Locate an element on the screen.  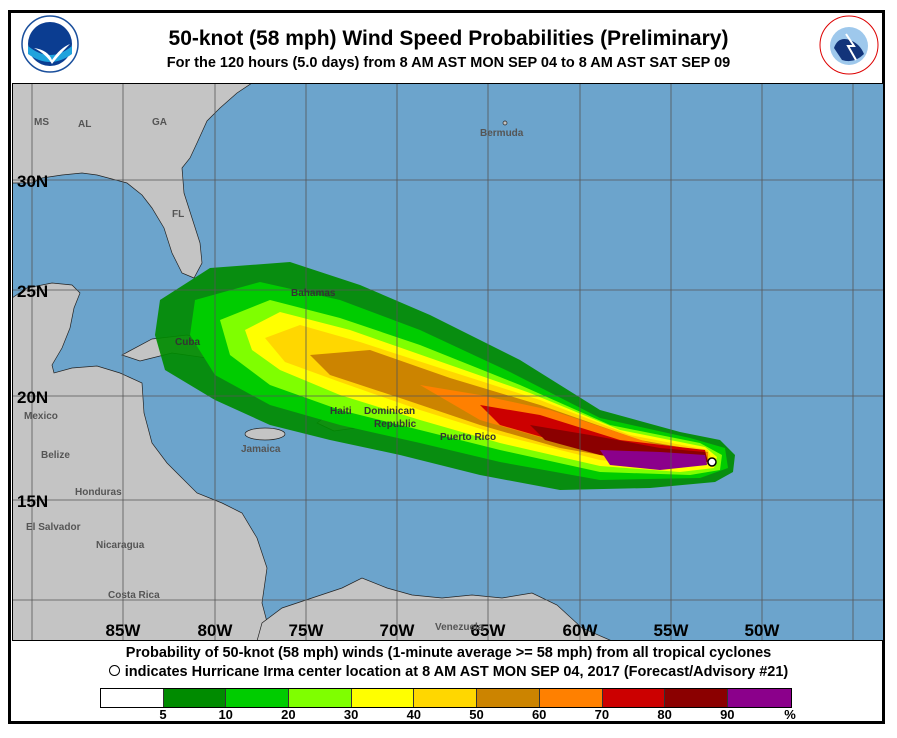
legend-label: 60 is located at coordinates (539, 714).